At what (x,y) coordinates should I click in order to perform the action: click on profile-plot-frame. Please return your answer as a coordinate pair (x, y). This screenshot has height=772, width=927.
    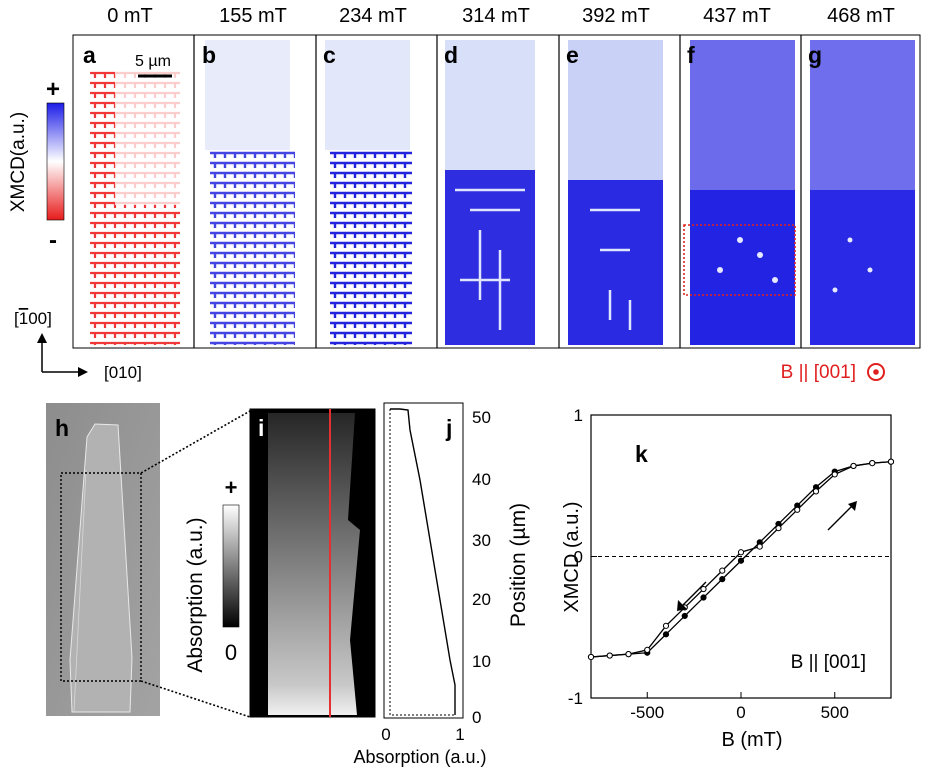
    Looking at the image, I should click on (423, 560).